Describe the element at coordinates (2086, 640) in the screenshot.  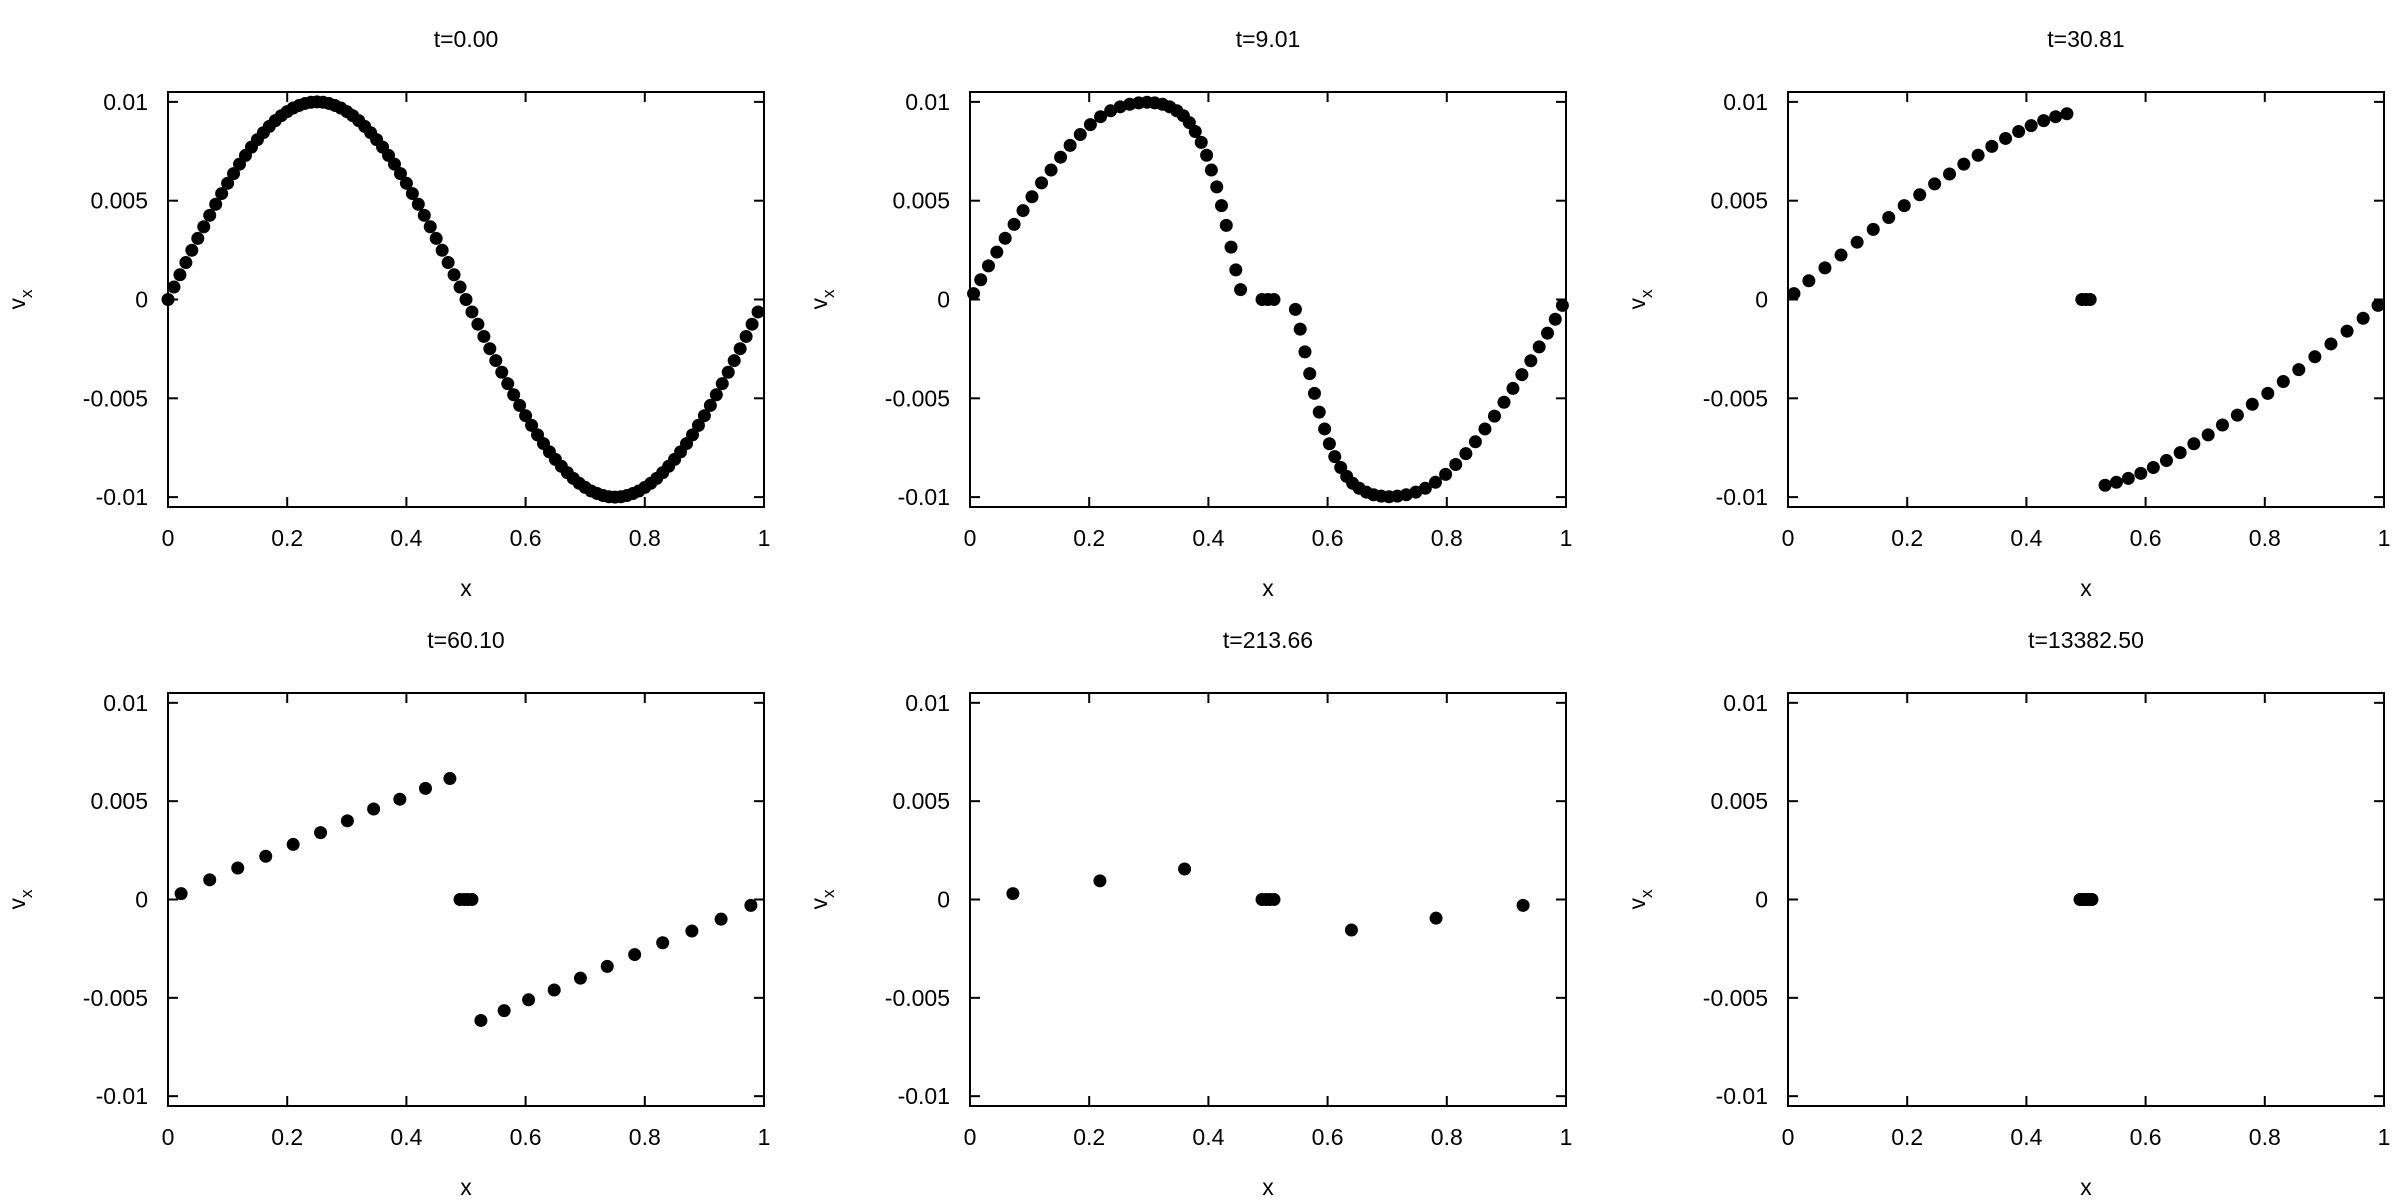
I see `subplot-title: t=13382.50` at that location.